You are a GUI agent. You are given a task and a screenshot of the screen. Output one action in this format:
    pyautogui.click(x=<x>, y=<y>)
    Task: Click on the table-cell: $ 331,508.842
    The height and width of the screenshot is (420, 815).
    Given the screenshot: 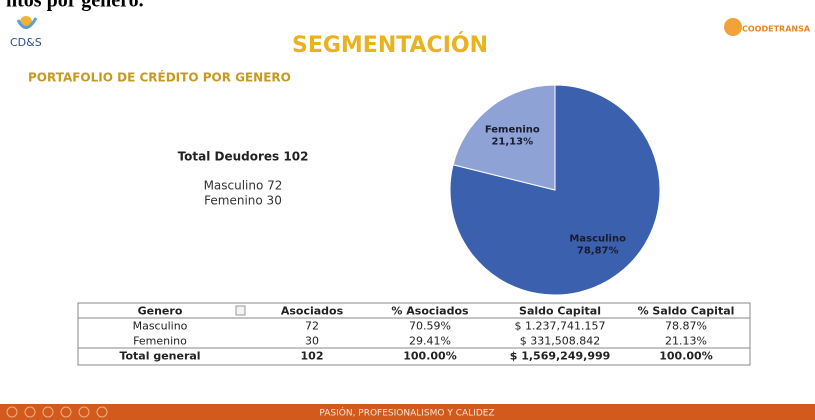 What is the action you would take?
    pyautogui.click(x=560, y=341)
    